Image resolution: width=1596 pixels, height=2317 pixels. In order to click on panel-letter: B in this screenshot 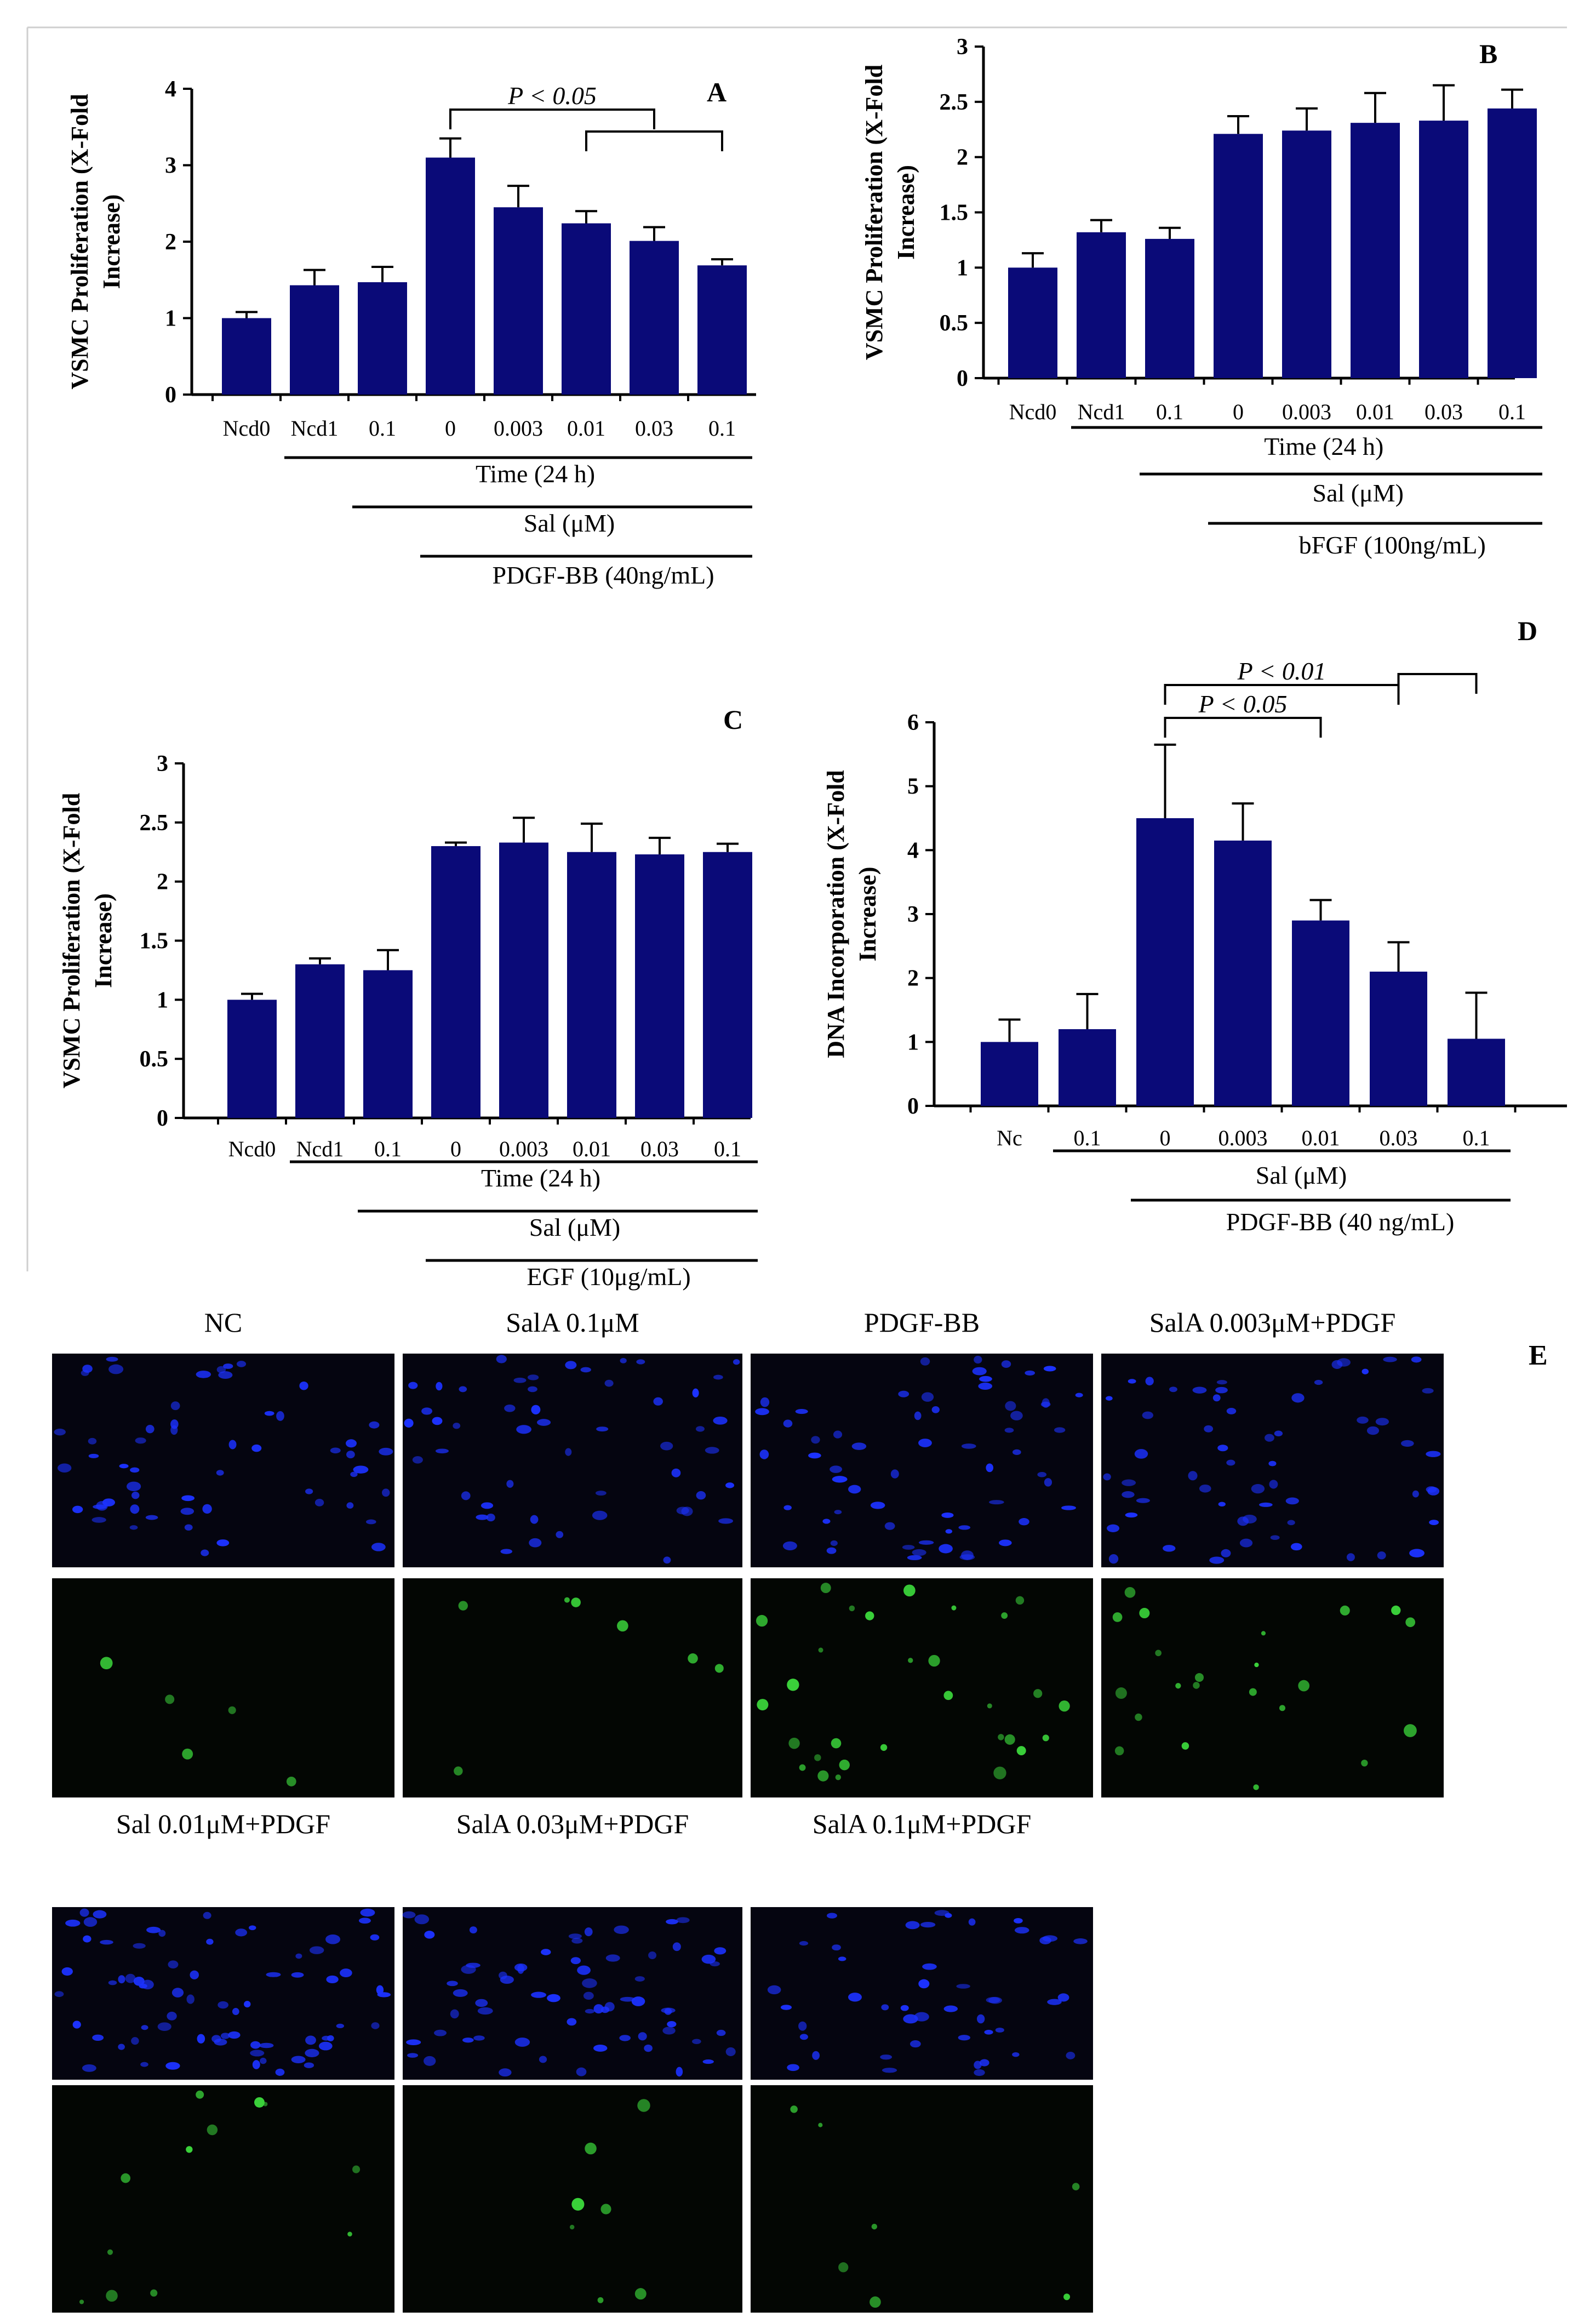, I will do `click(1488, 53)`.